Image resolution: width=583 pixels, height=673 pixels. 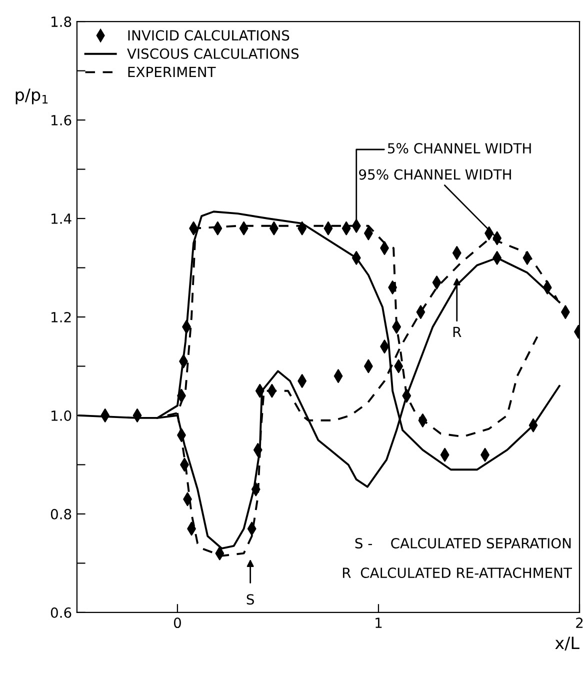 I want to click on legend-label: EXPERIMENT, so click(x=172, y=72).